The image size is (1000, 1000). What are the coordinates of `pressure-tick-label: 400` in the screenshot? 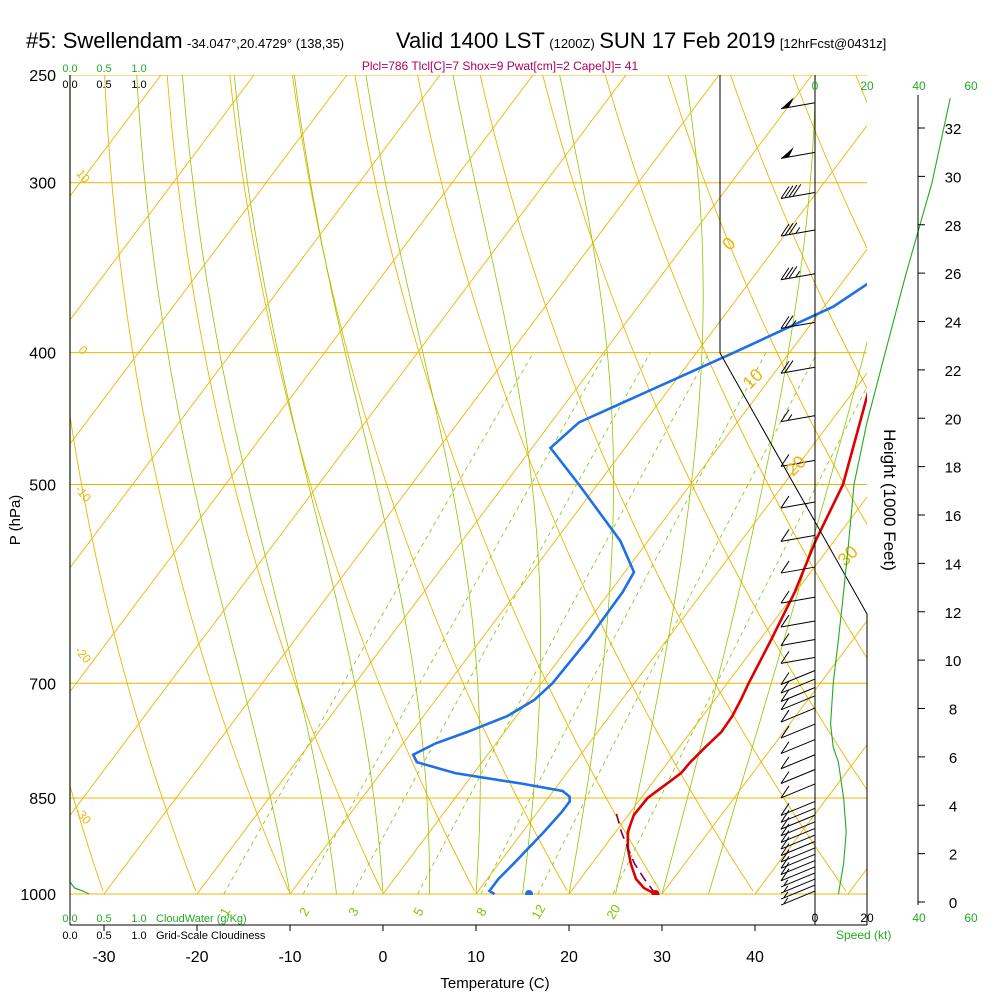 It's located at (42, 354).